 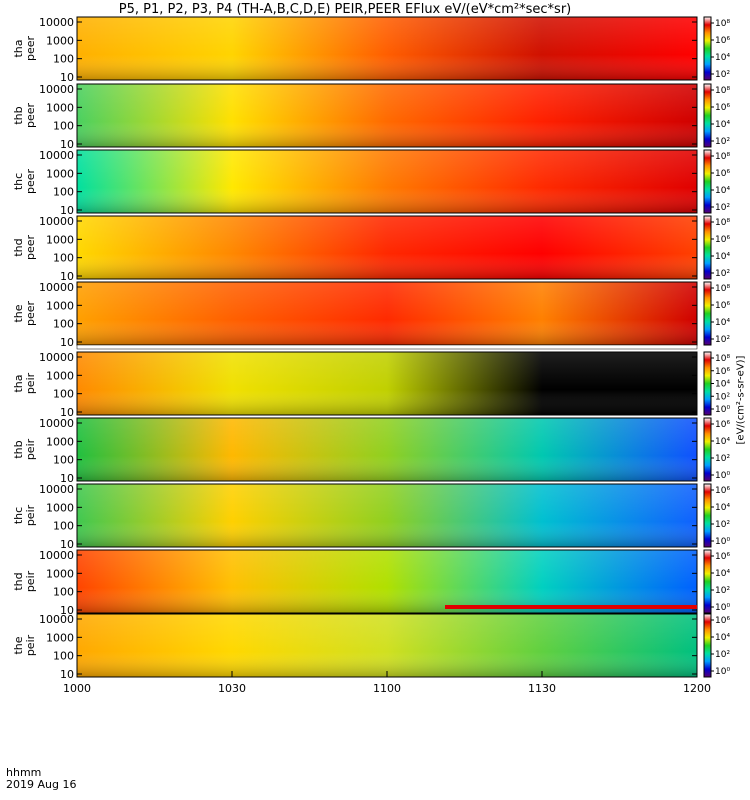 I want to click on panel-thb-peir: 10 100 1000 10000 thb peir 10⁰ 10² 10⁴ 10⁶, so click(x=371, y=451).